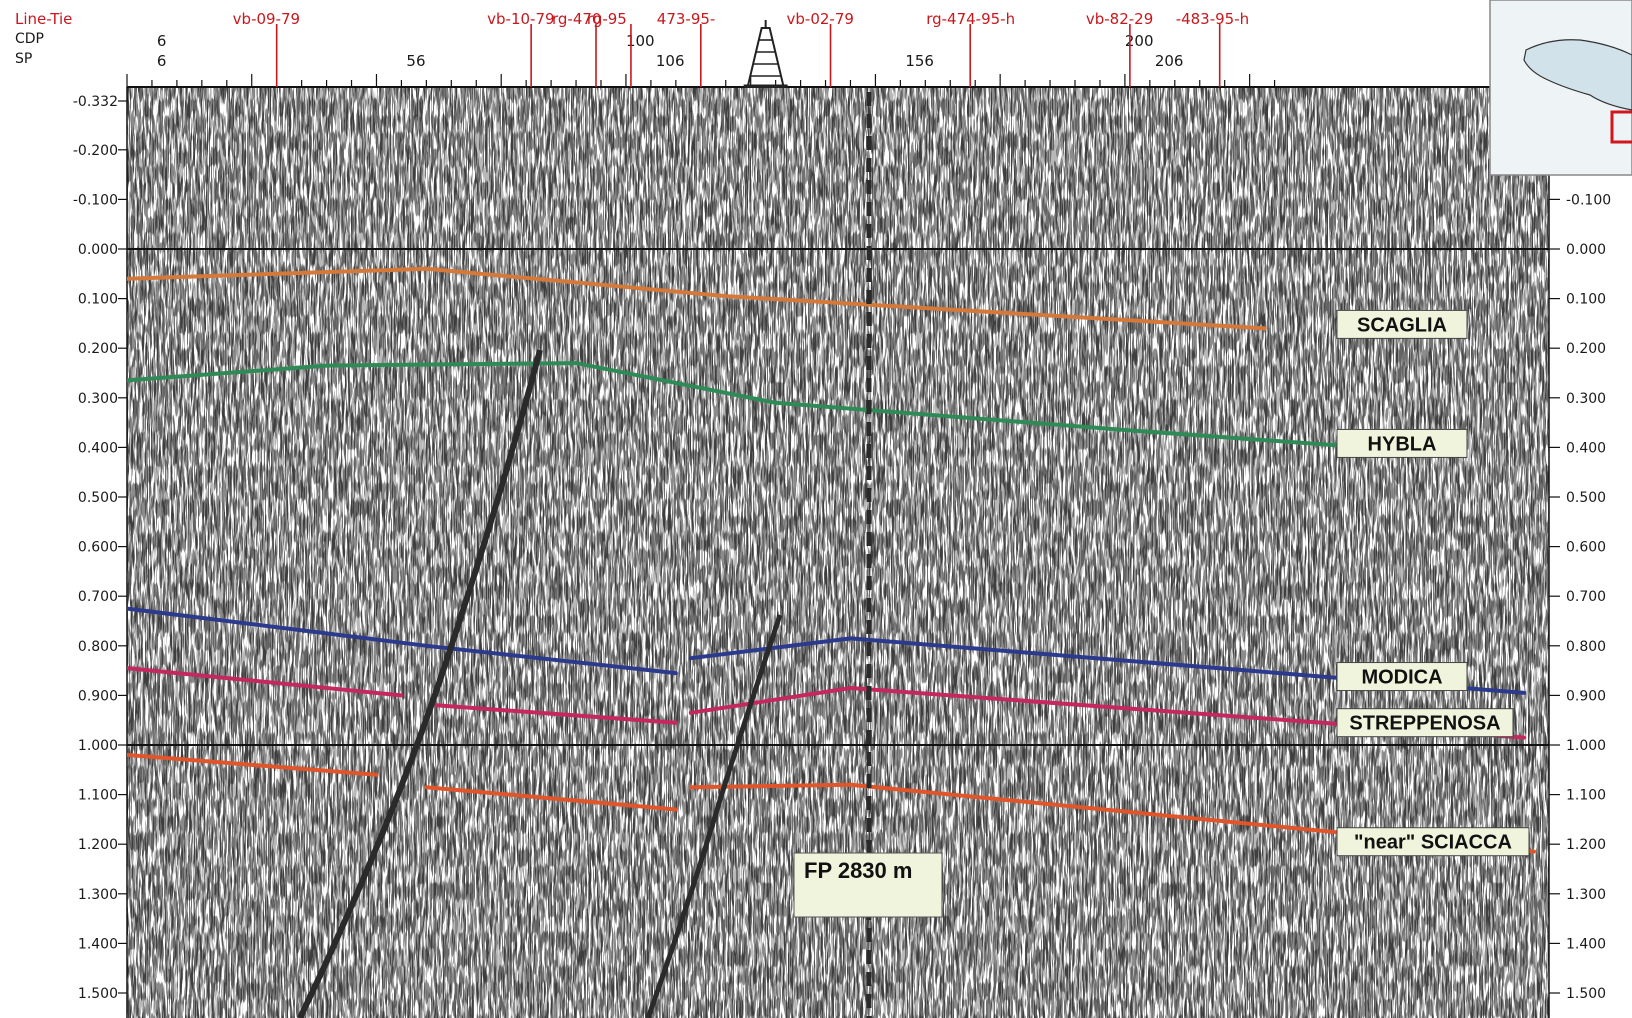 The height and width of the screenshot is (1018, 1632). What do you see at coordinates (266, 19) in the screenshot?
I see `line-tie-label: vb-09-79` at bounding box center [266, 19].